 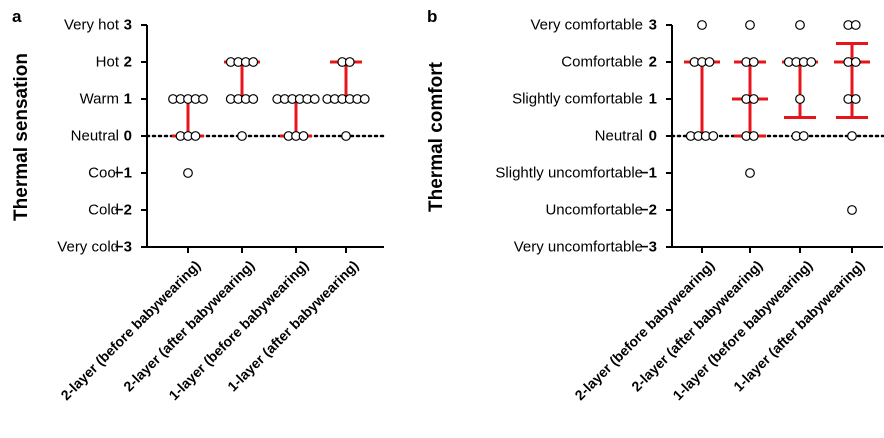 I want to click on y-tick-label: Slightly uncomfortable, so click(x=569, y=173).